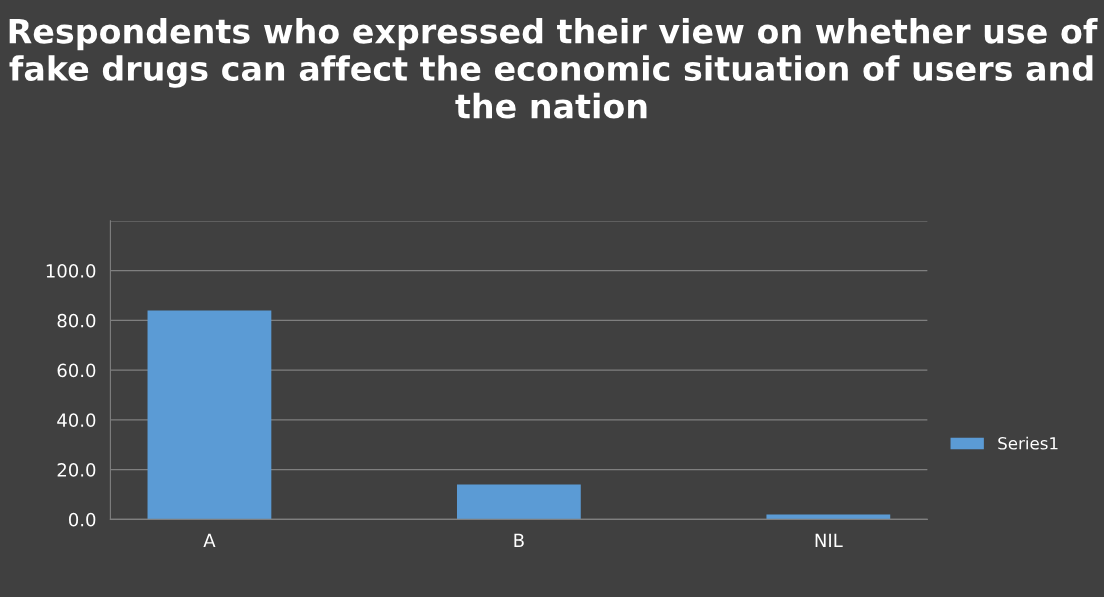 The image size is (1104, 597). What do you see at coordinates (829, 540) in the screenshot?
I see `x-tick-label: NIL` at bounding box center [829, 540].